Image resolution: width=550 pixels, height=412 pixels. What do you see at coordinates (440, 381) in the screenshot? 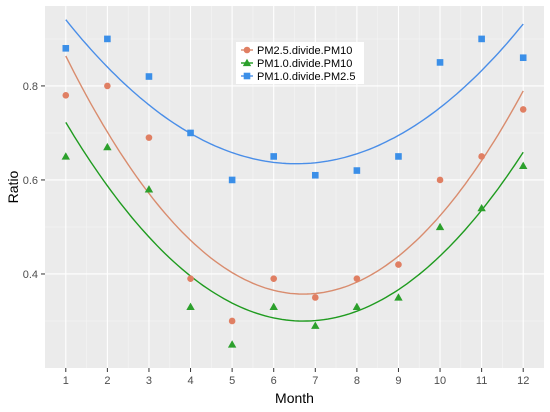
I see `x-tick-label: 10` at bounding box center [440, 381].